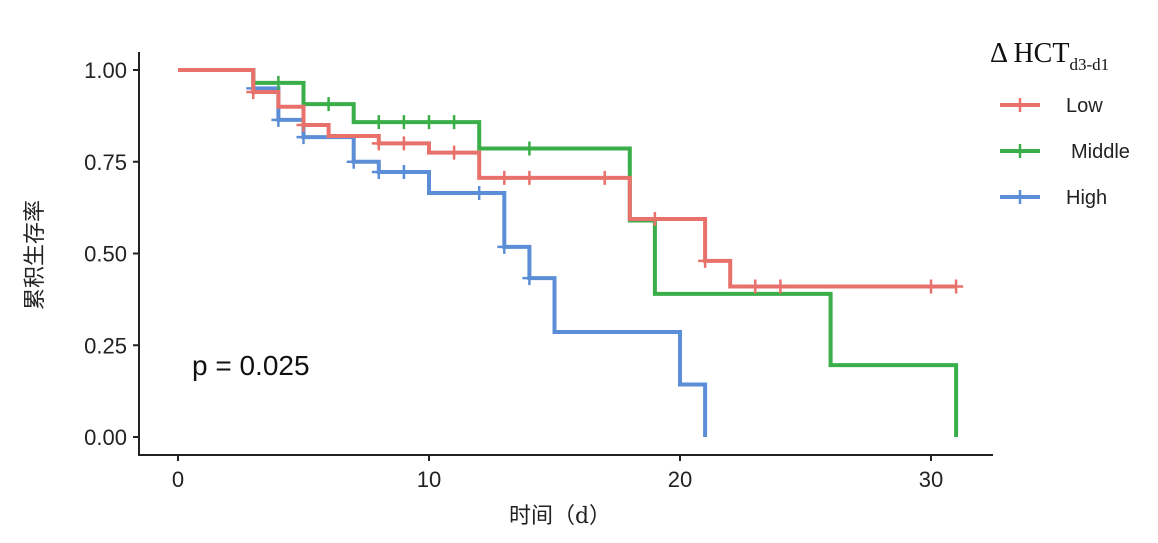 Image resolution: width=1158 pixels, height=543 pixels. Describe the element at coordinates (1084, 106) in the screenshot. I see `legend-label: Low` at that location.